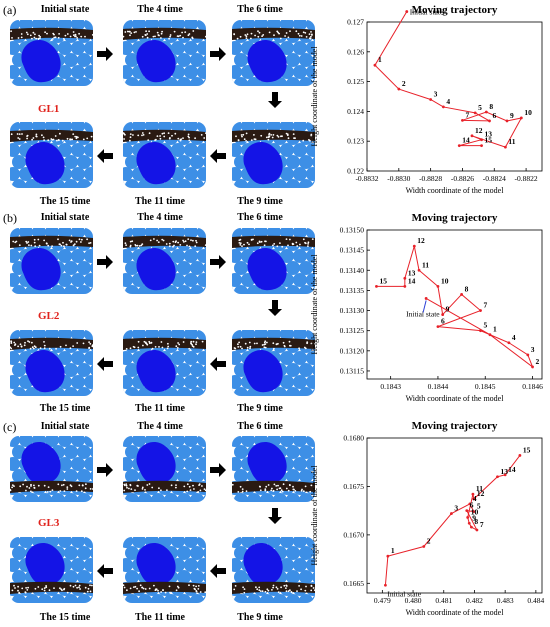 The image size is (550, 627). I want to click on x-tick-label: -0.8826, so click(462, 178).